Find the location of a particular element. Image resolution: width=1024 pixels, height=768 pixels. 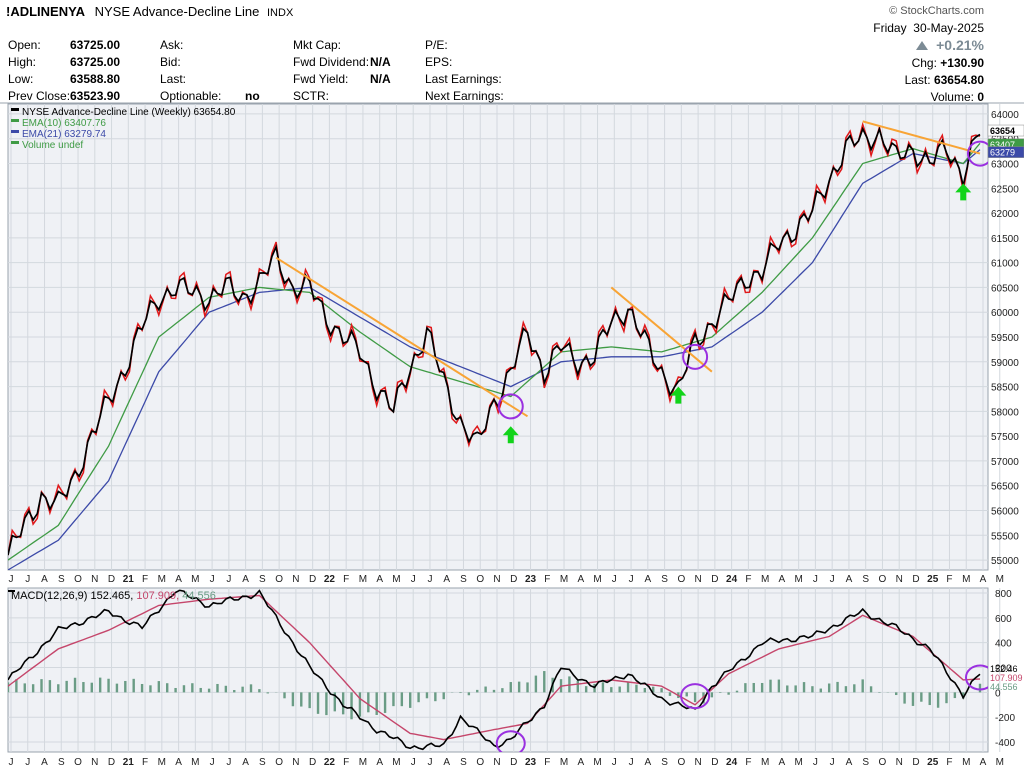

quote-value: 63588.80 is located at coordinates (95, 79).